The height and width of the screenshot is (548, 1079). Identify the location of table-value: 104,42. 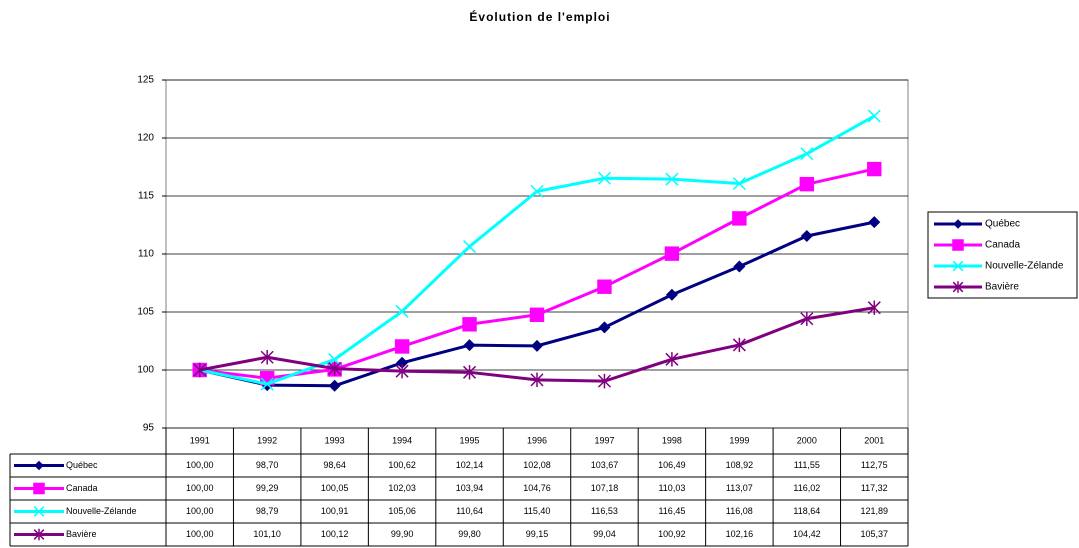
(807, 534).